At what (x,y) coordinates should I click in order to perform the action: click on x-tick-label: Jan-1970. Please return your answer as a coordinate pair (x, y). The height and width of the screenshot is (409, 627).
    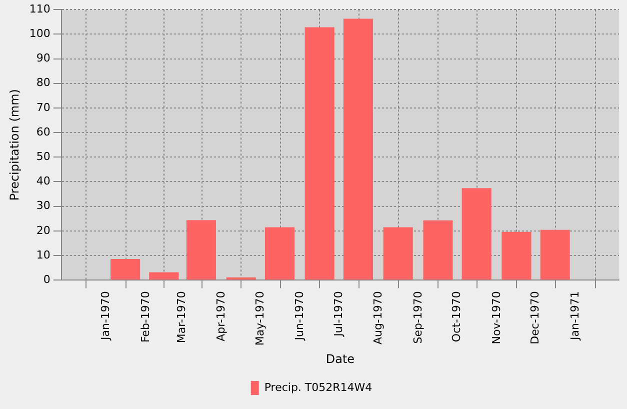
    Looking at the image, I should click on (105, 316).